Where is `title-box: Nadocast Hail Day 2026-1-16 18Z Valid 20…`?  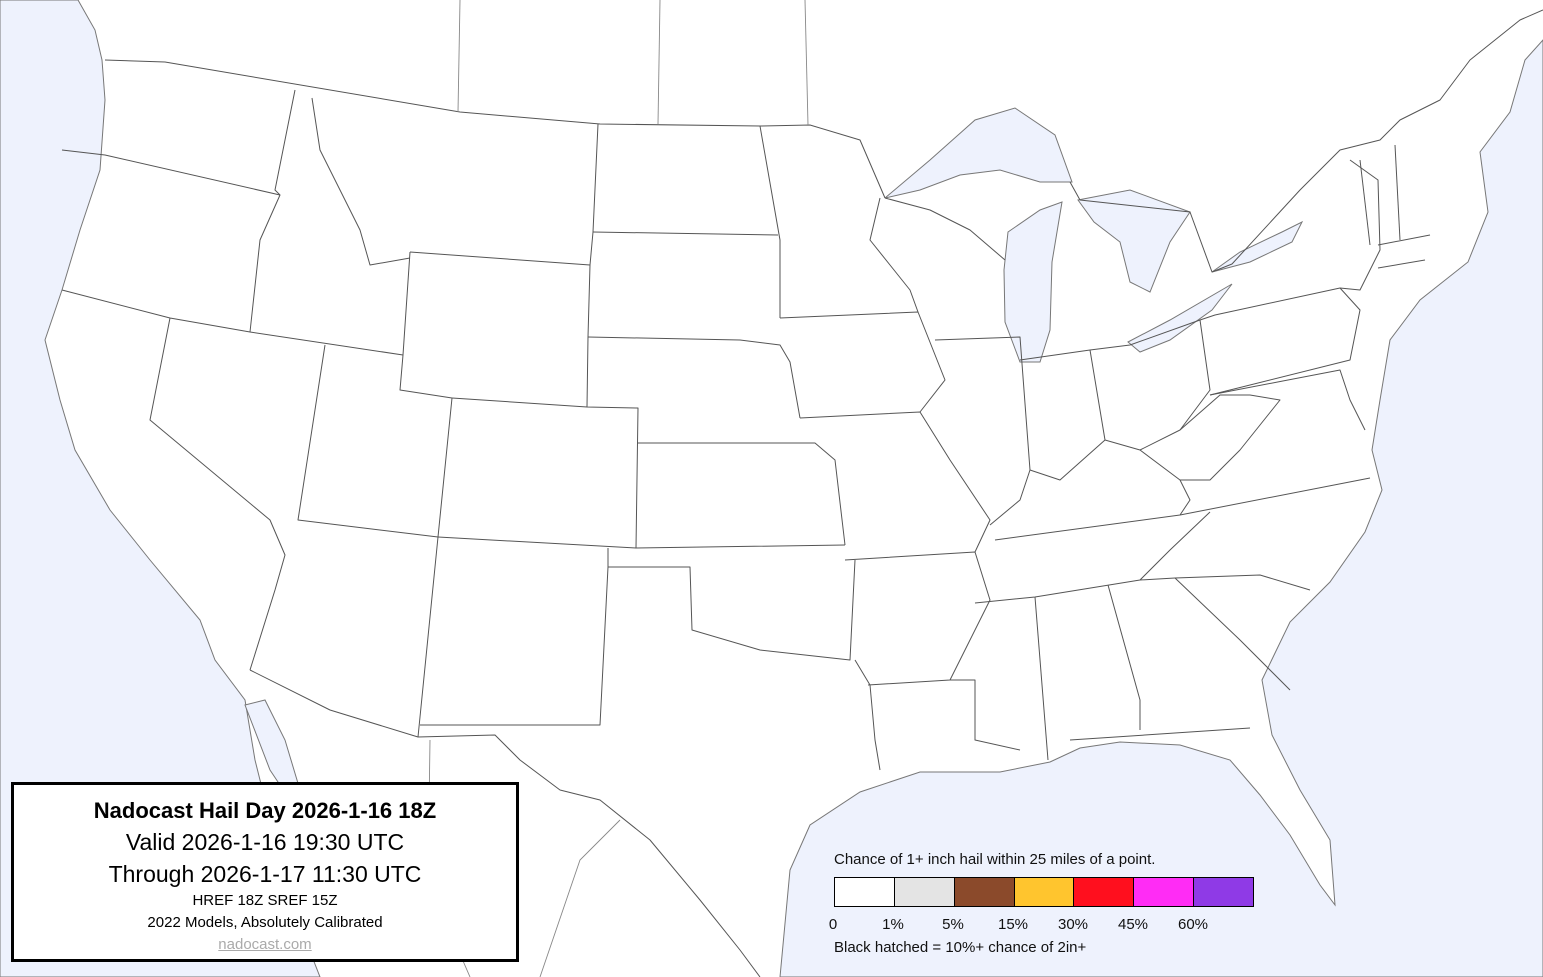 title-box: Nadocast Hail Day 2026-1-16 18Z Valid 20… is located at coordinates (265, 872).